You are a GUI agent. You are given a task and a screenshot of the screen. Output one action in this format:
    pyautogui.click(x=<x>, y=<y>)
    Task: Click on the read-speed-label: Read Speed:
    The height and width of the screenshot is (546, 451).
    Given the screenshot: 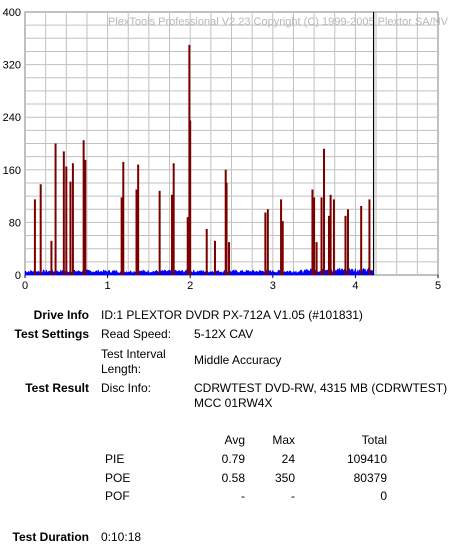 What is the action you would take?
    pyautogui.click(x=136, y=334)
    